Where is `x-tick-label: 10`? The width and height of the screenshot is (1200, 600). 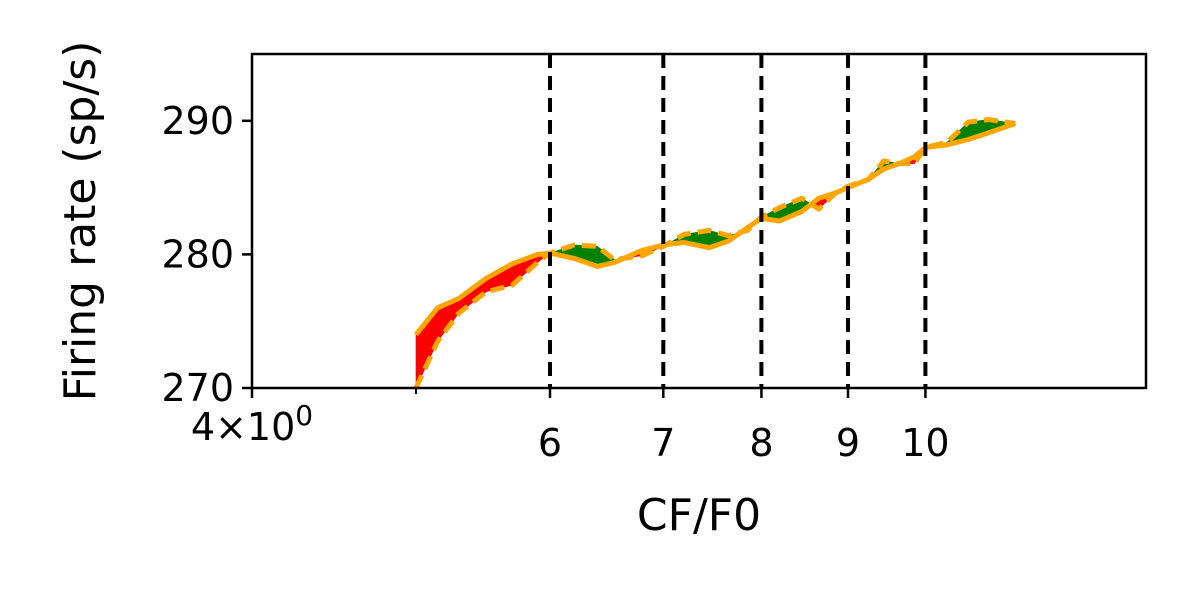
x-tick-label: 10 is located at coordinates (925, 443).